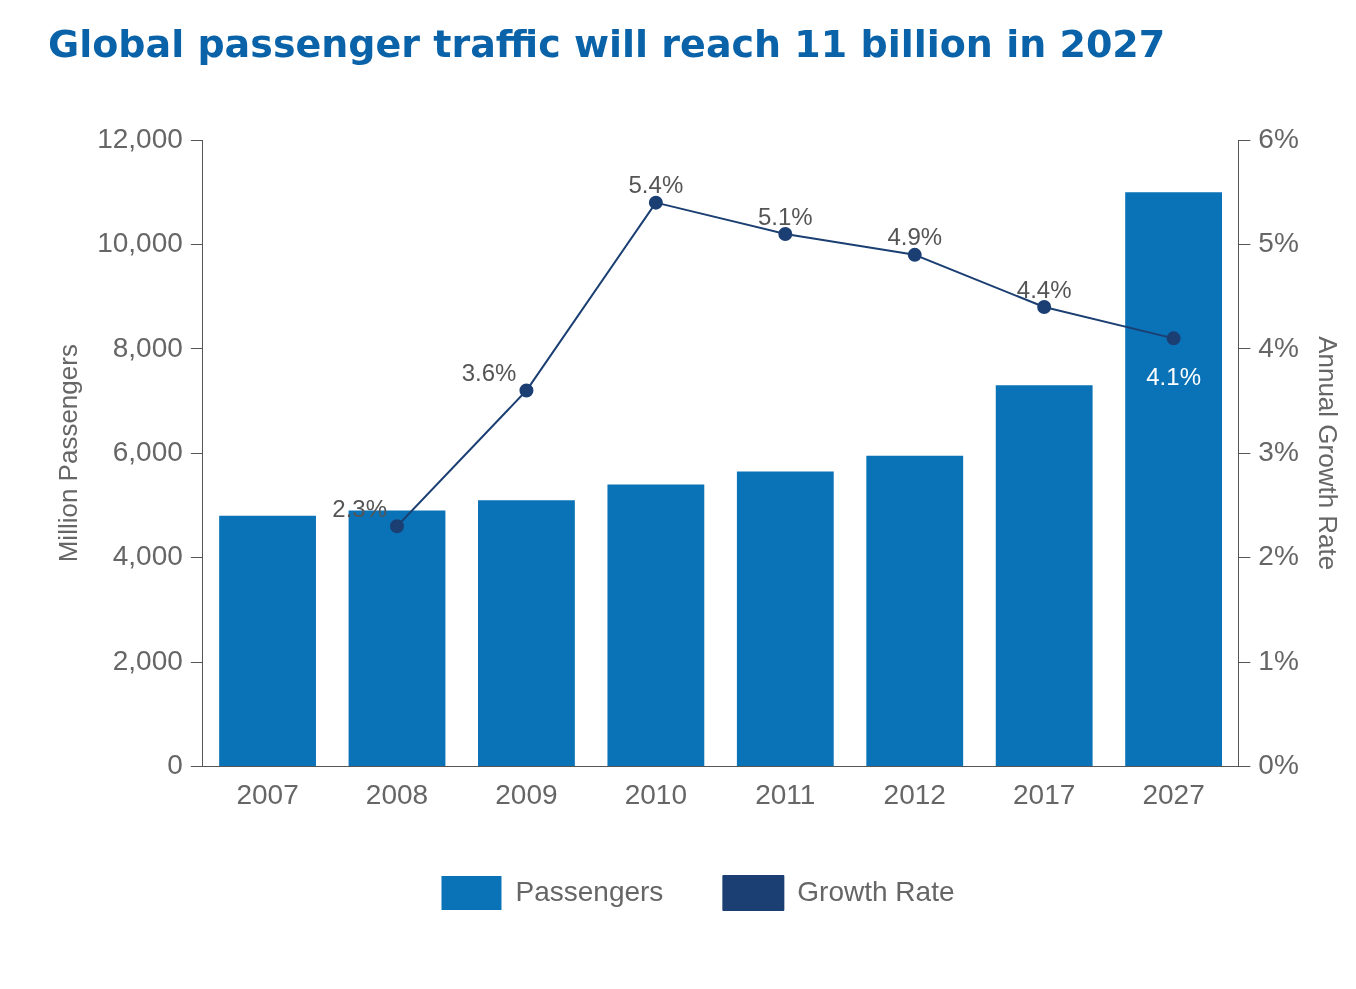  Describe the element at coordinates (67, 453) in the screenshot. I see `y-axis-title: Million Passengers` at that location.